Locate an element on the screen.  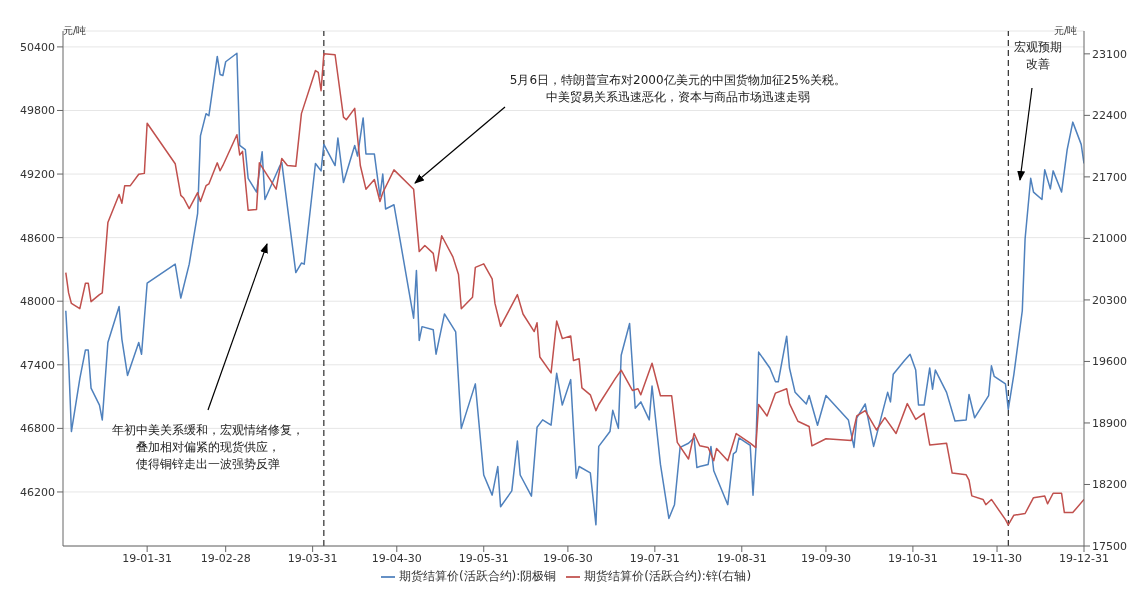
x-tick-label: 19-01-31 is located at coordinates (147, 558).